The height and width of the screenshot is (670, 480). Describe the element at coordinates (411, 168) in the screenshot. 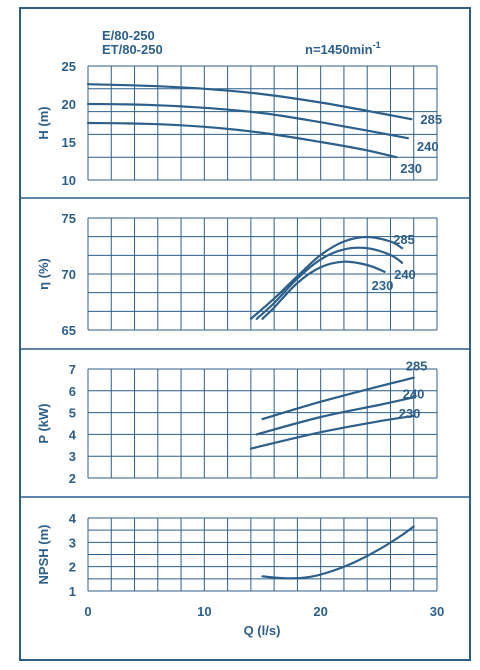

I see `series-label-head-230: 230` at that location.